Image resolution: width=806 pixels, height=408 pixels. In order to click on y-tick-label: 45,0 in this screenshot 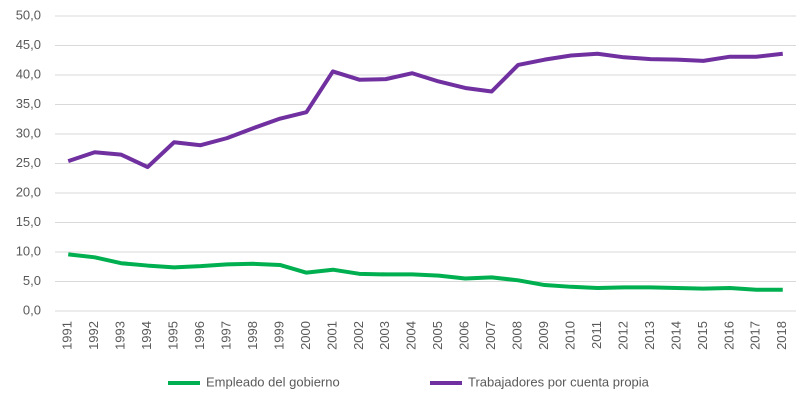, I will do `click(28, 44)`.